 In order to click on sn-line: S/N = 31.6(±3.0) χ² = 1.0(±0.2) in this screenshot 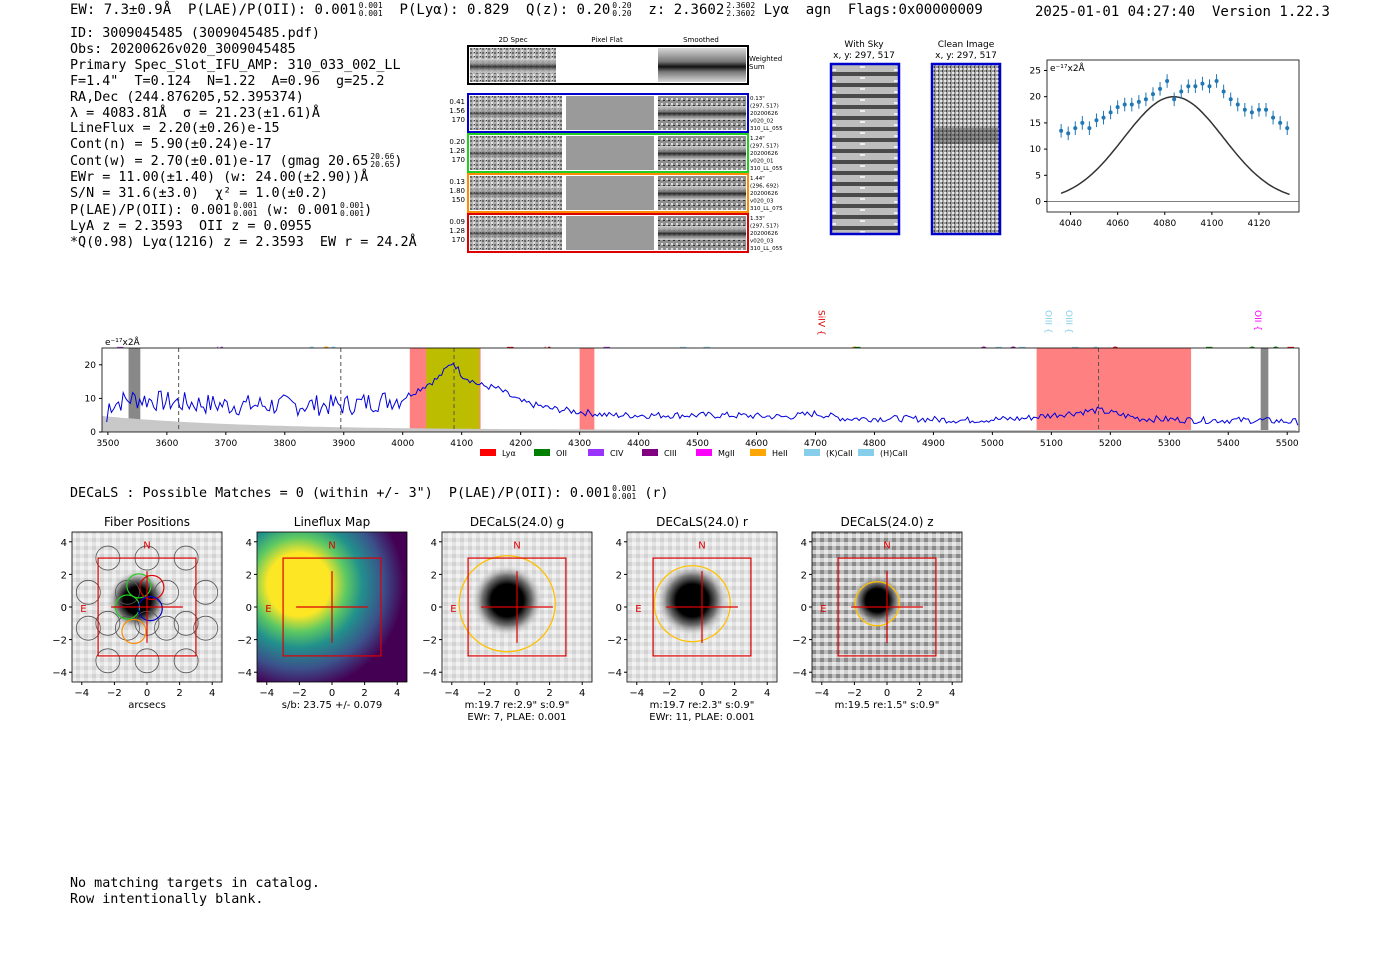, I will do `click(199, 194)`.